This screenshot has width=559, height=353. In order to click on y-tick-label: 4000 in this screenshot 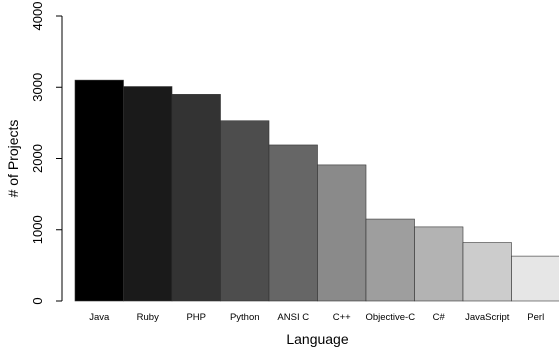, I will do `click(37, 16)`.